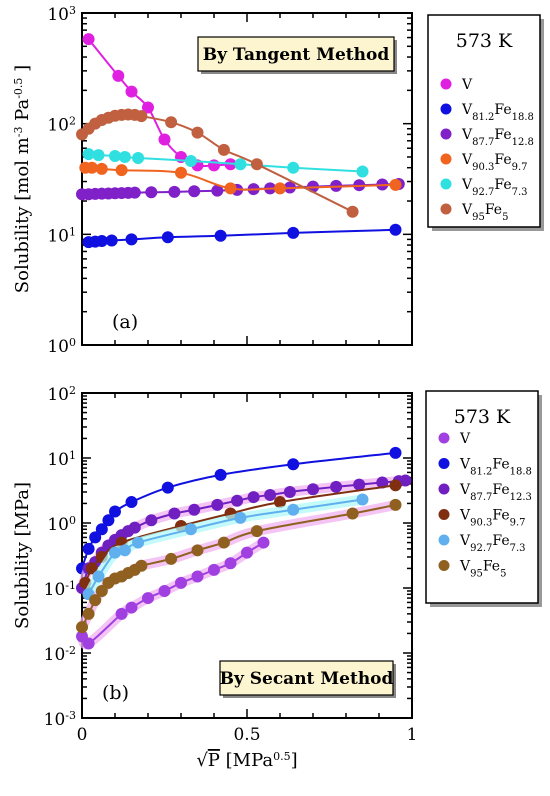 The width and height of the screenshot is (550, 796). What do you see at coordinates (495, 467) in the screenshot?
I see `panel-b-legend-label-1: V81.2Fe18.8` at bounding box center [495, 467].